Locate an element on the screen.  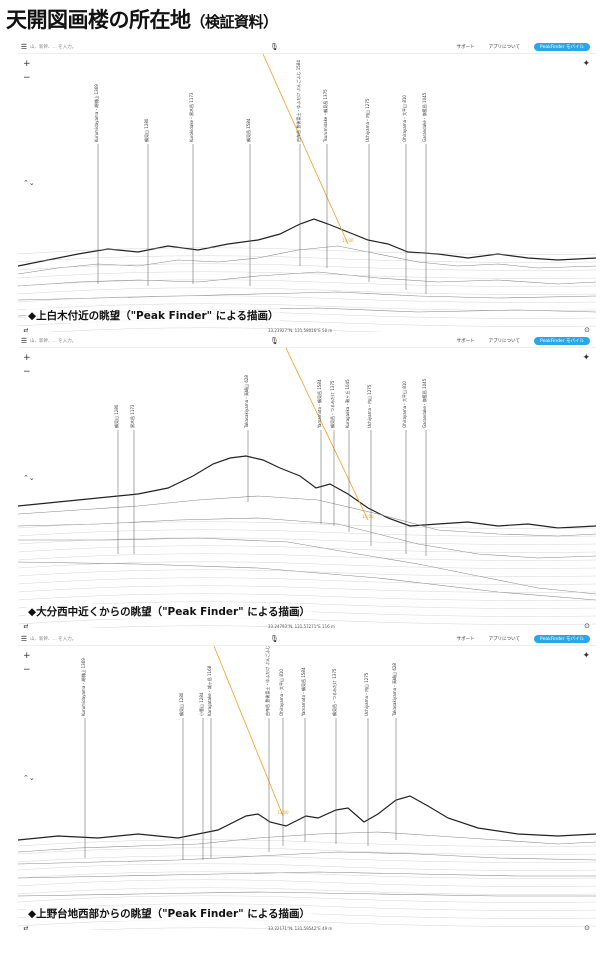
page-title-main: 天開図画楼の所在地 is located at coordinates (98, 20).